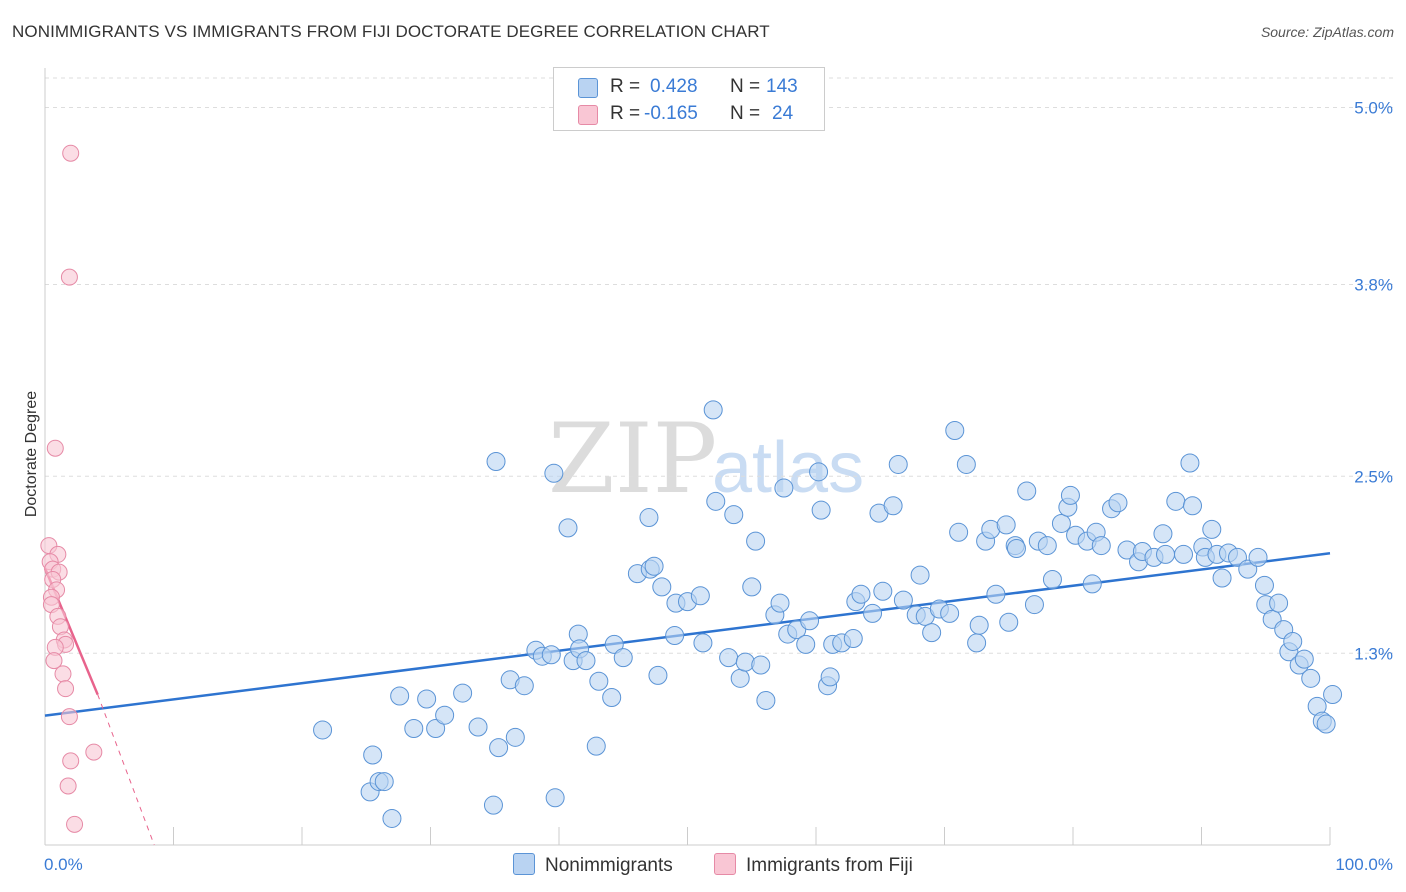  I want to click on correlation-legend: R = 0.428 N = 143 R = -0.165 N = 24, so click(689, 99).